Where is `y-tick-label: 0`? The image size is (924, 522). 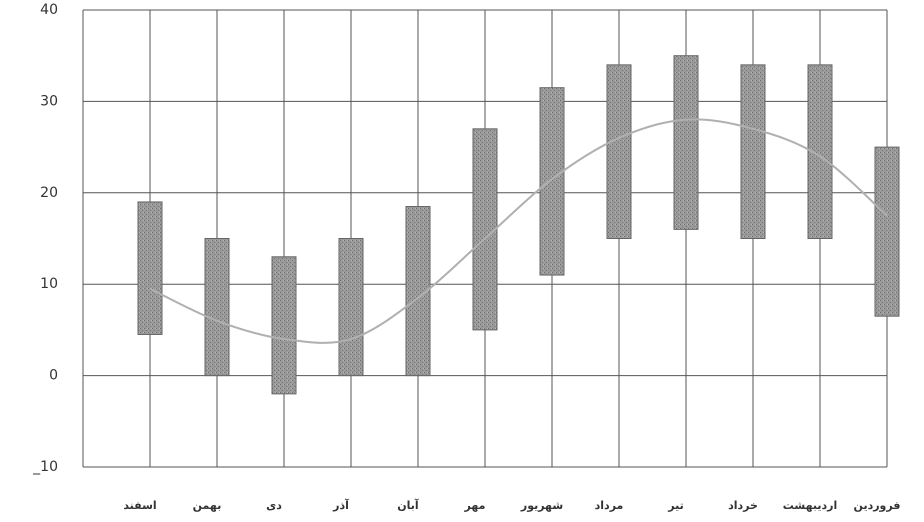
y-tick-label: 0 is located at coordinates (53, 376).